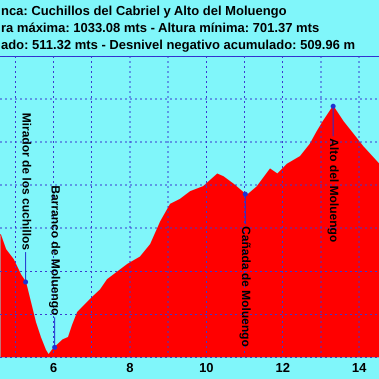 Image resolution: width=379 pixels, height=379 pixels. What do you see at coordinates (160, 27) in the screenshot?
I see `chart-subtitle: ra máxima: 1033.08 mts - Altura mínima: 701.37 mts` at bounding box center [160, 27].